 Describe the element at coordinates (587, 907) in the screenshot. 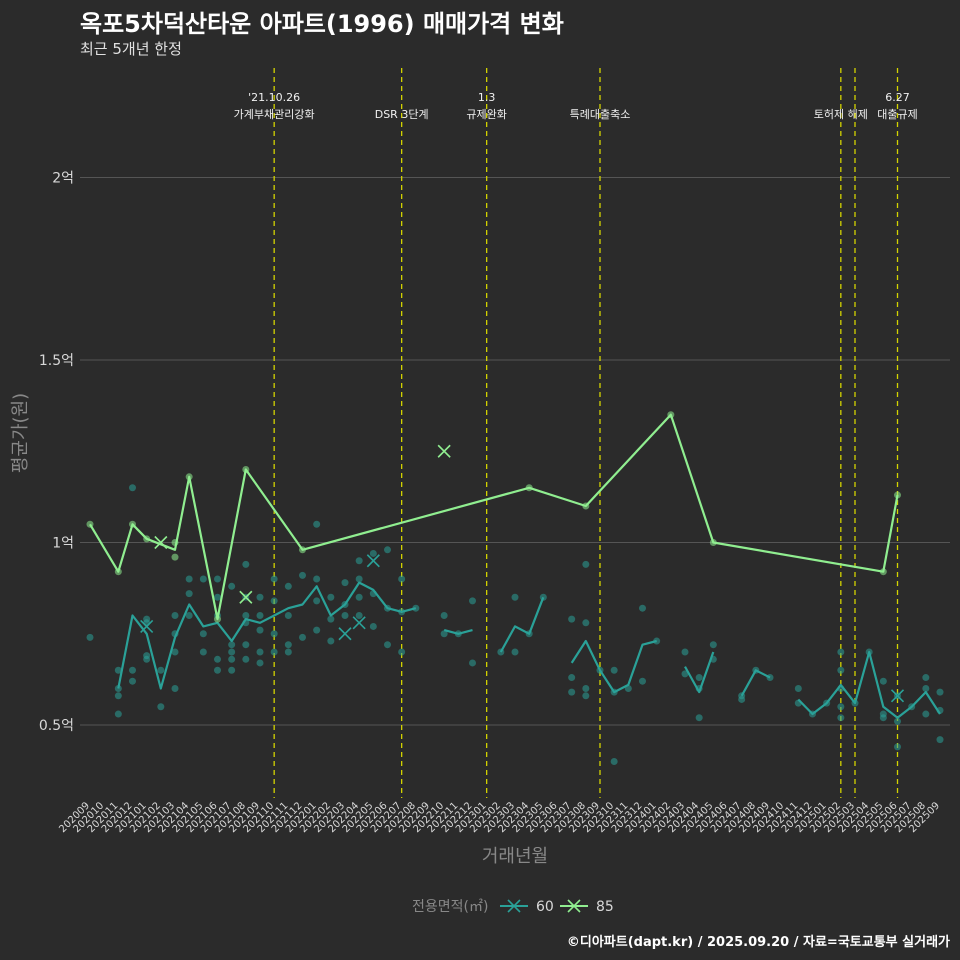

I see `legend-entry-85: 85` at that location.